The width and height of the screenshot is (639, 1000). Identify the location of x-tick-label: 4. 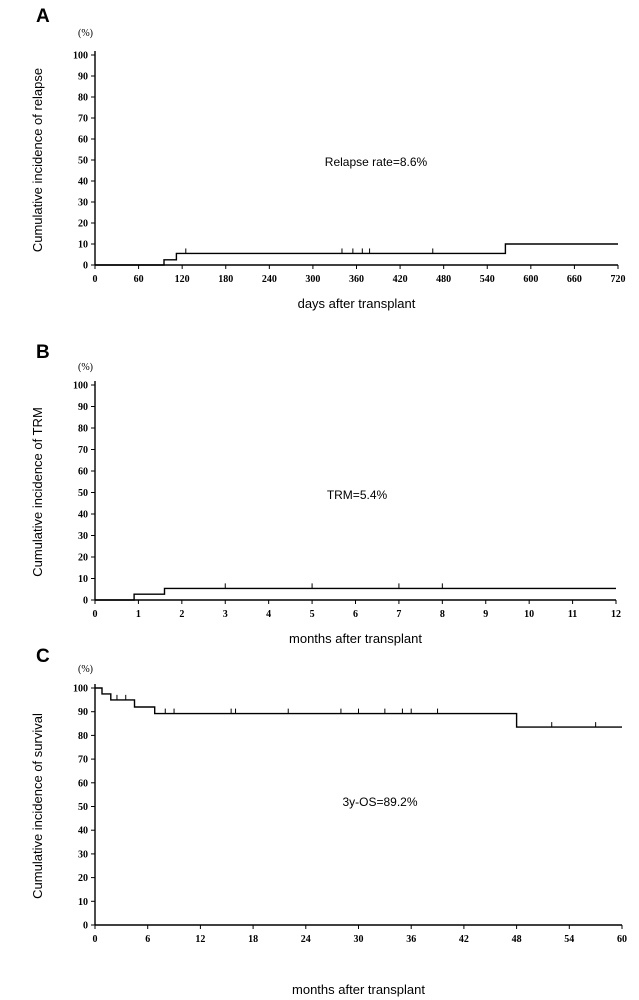
(268, 614).